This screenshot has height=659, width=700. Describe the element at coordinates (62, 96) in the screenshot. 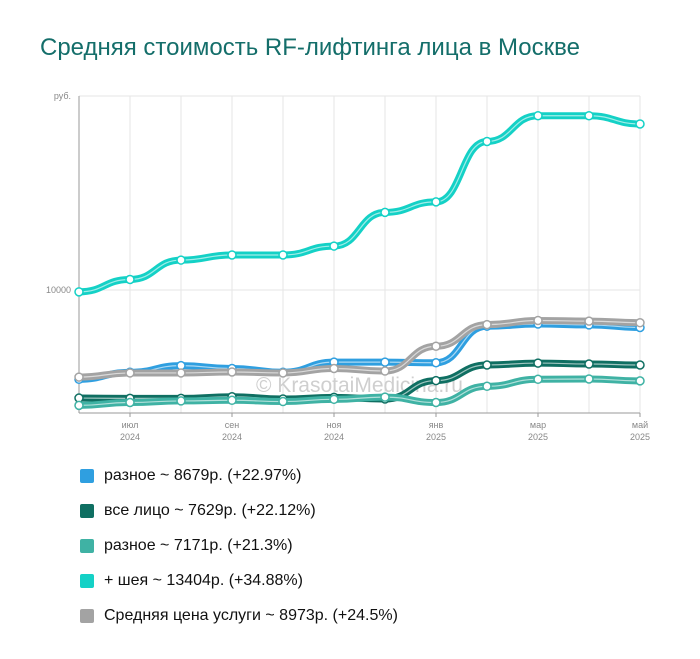

I see `y-unit-label: руб.` at that location.